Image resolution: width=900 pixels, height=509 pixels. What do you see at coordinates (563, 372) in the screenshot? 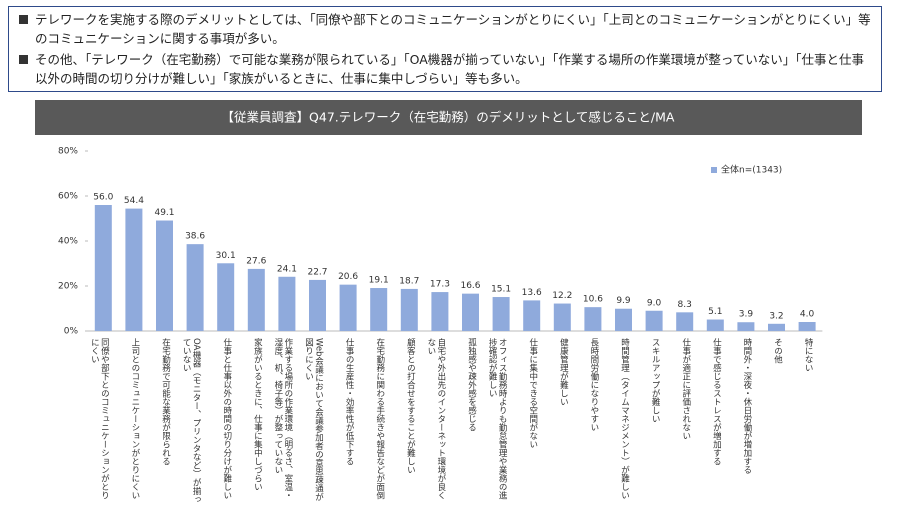
I see `x-tick-label: 健康管理が難しい` at bounding box center [563, 372].